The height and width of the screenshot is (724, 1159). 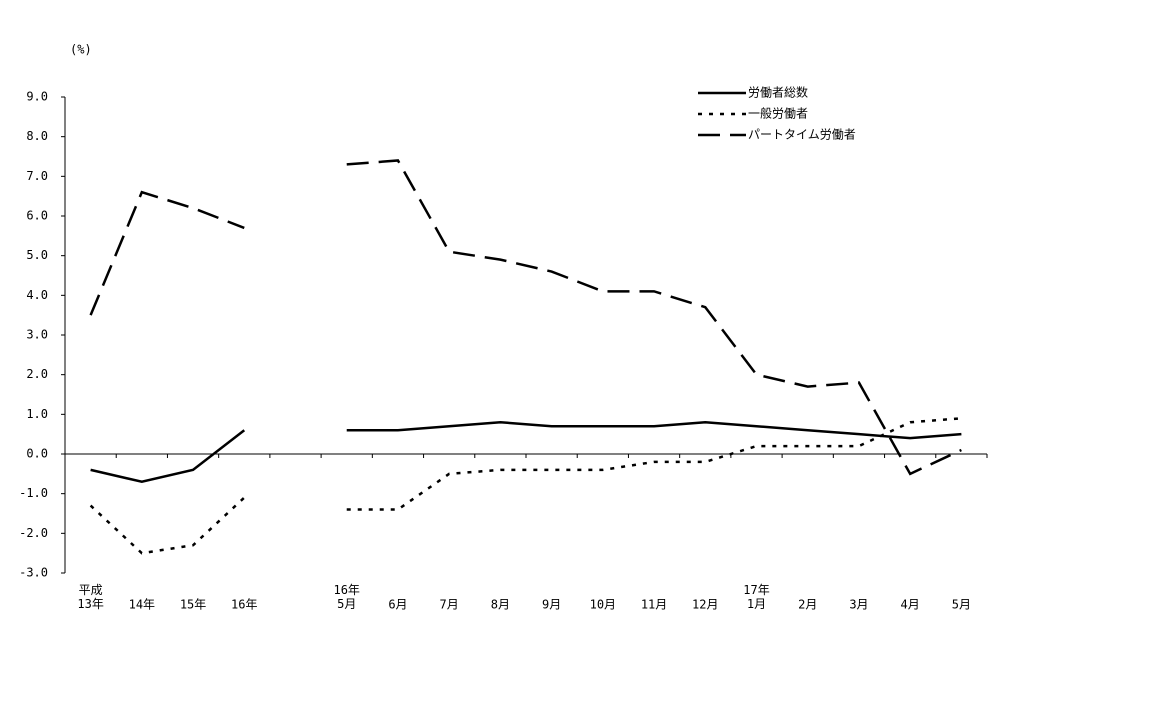 What do you see at coordinates (142, 605) in the screenshot?
I see `x-tick-label: 14年` at bounding box center [142, 605].